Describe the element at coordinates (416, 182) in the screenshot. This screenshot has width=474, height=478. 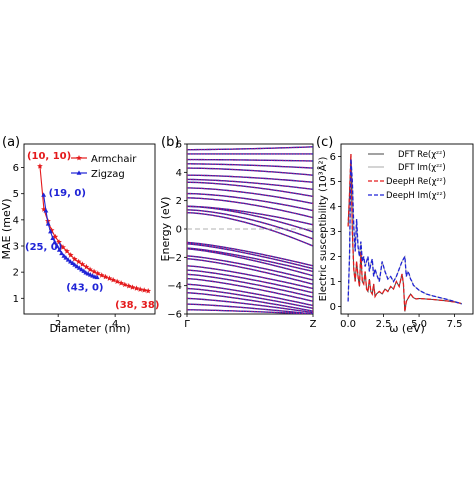
I see `legend-label-deeph-re: DeepH Re(χᶻᶻ)` at that location.